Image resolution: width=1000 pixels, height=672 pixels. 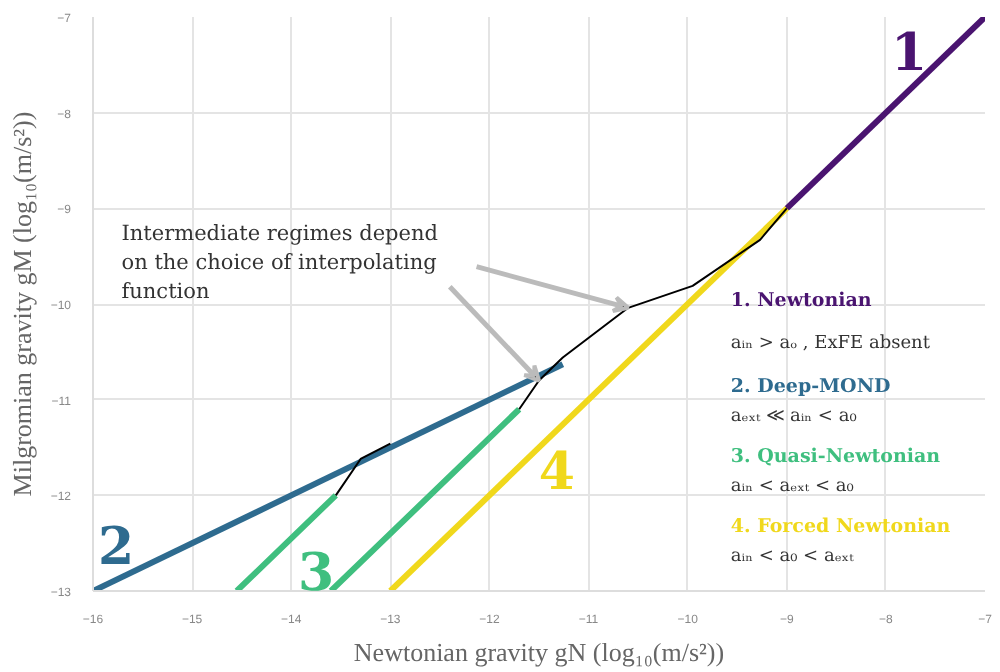 I want to click on text: 1. Newtonian, so click(x=801, y=301).